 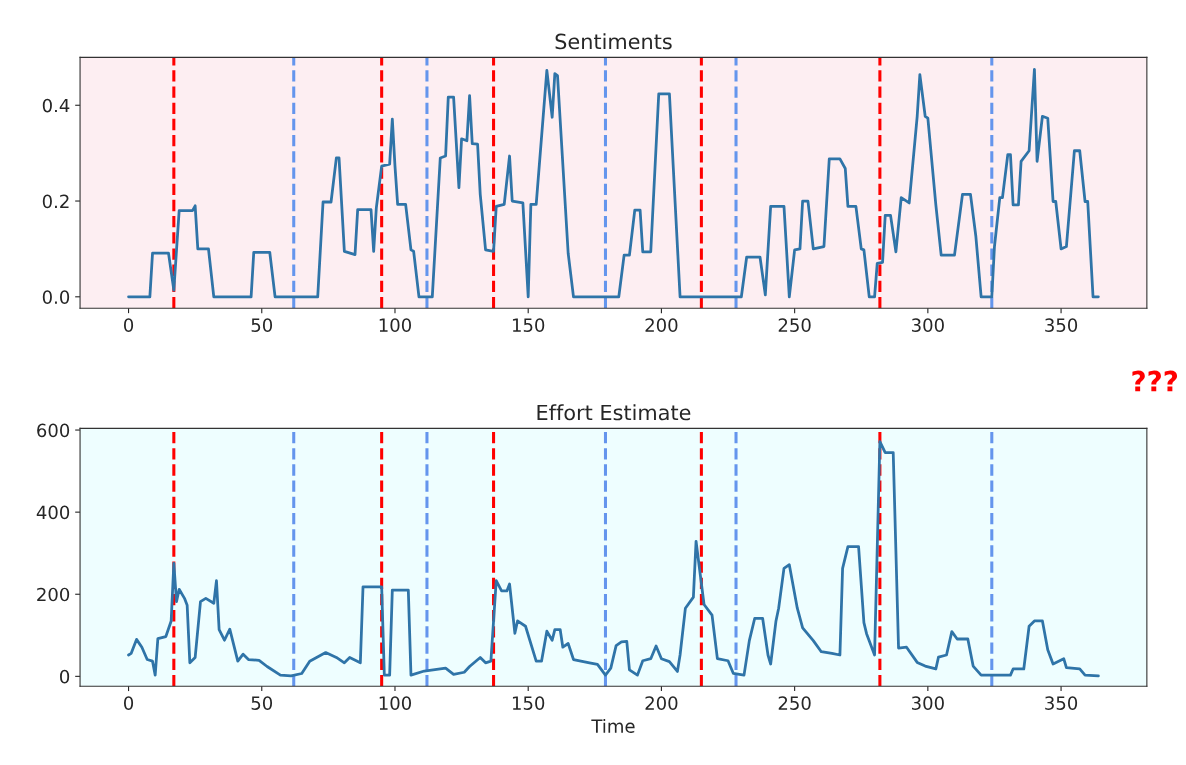 What do you see at coordinates (53, 512) in the screenshot?
I see `y-tick-label: 400` at bounding box center [53, 512].